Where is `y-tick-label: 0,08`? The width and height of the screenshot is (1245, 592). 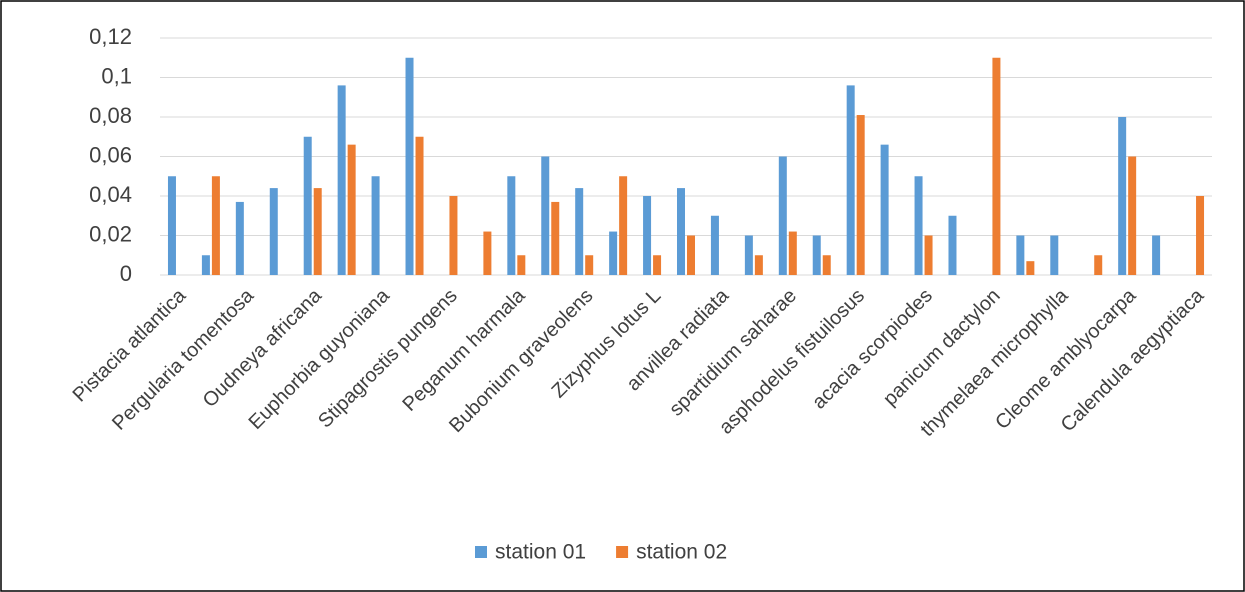 y-tick-label: 0,08 is located at coordinates (110, 115).